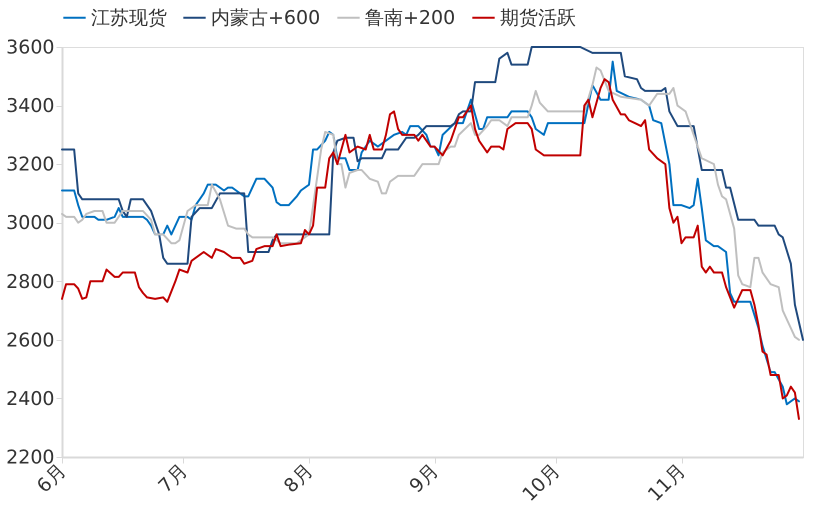 This screenshot has width=819, height=510. I want to click on legend-label: 江苏现货, so click(129, 17).